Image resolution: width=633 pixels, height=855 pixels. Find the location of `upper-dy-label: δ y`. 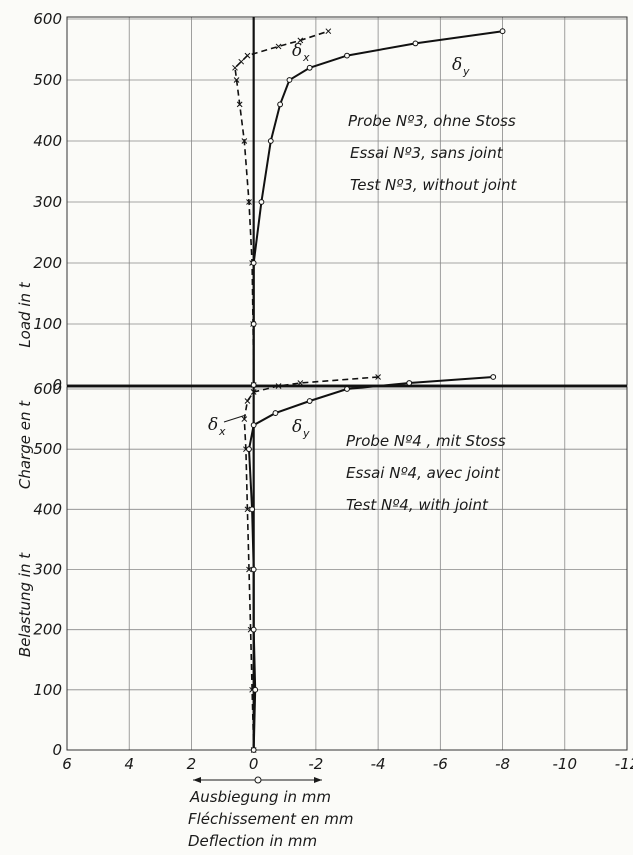

upper-dy-label: δ y is located at coordinates (461, 66).